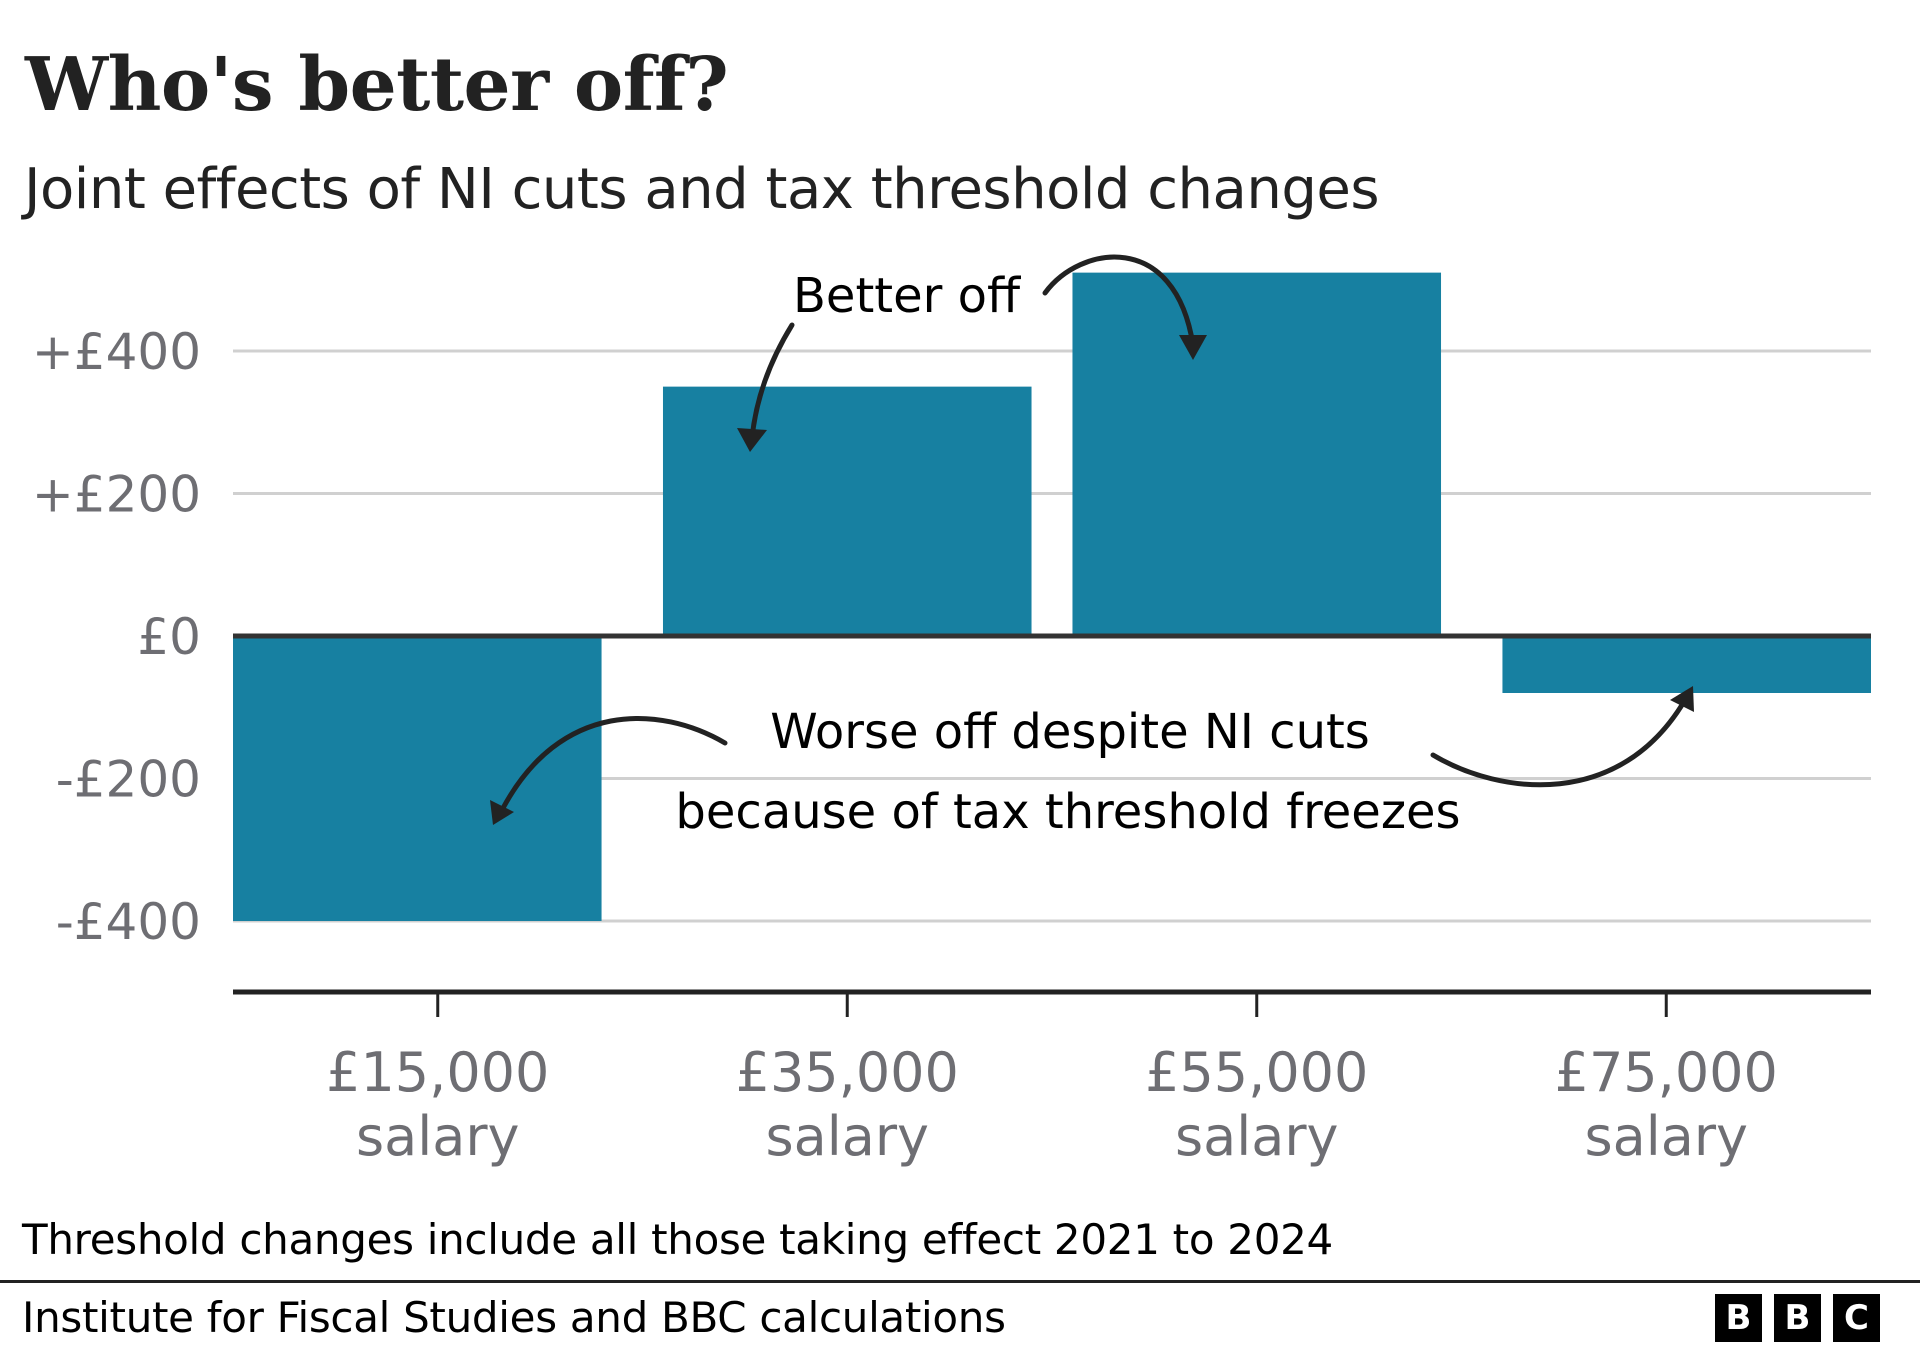 The width and height of the screenshot is (1920, 1350). What do you see at coordinates (116, 637) in the screenshot?
I see `y-axis-labels: +£400 +£200 £0 -£200 -£400` at bounding box center [116, 637].